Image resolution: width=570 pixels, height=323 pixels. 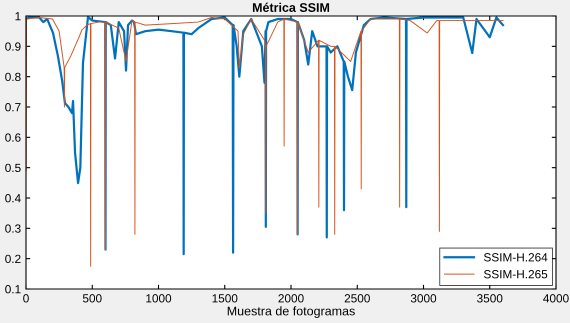 What do you see at coordinates (26, 298) in the screenshot?
I see `x-tick-label: 0` at bounding box center [26, 298].